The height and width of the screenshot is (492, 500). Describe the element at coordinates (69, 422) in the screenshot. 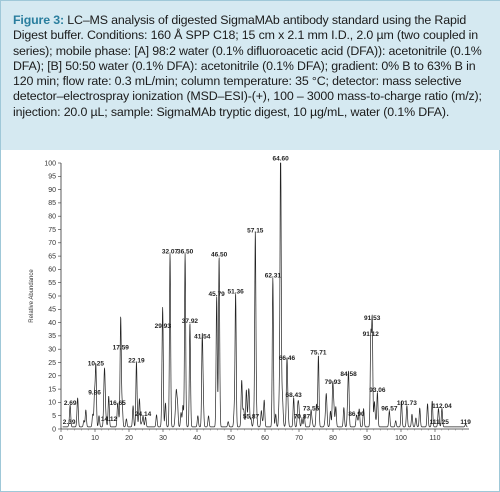

I see `peak-label-2-39: 2.39` at that location.